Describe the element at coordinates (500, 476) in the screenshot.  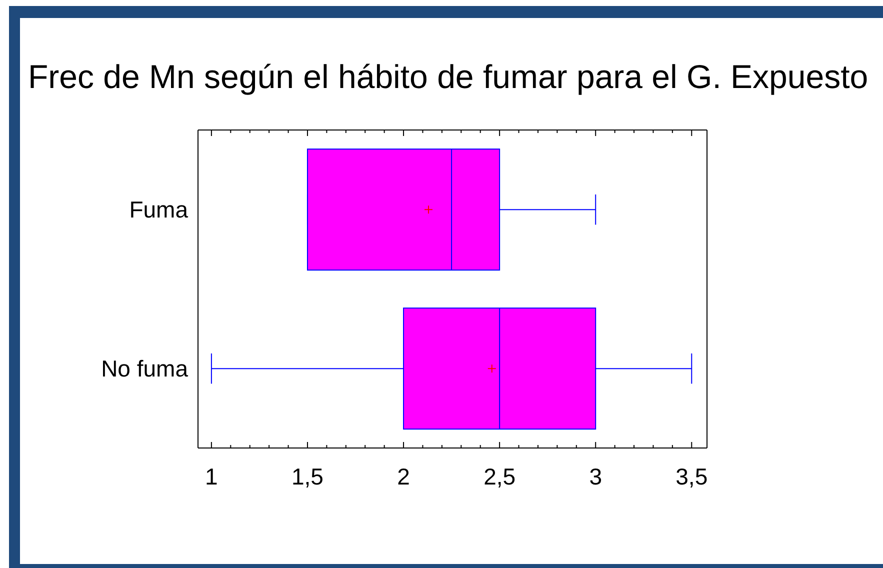
I see `x-tick-label: 2,5` at that location.